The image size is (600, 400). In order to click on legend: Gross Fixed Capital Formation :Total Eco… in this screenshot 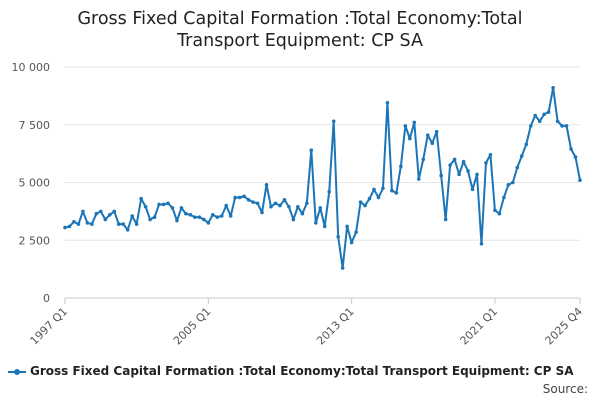, I will do `click(303, 371)`.